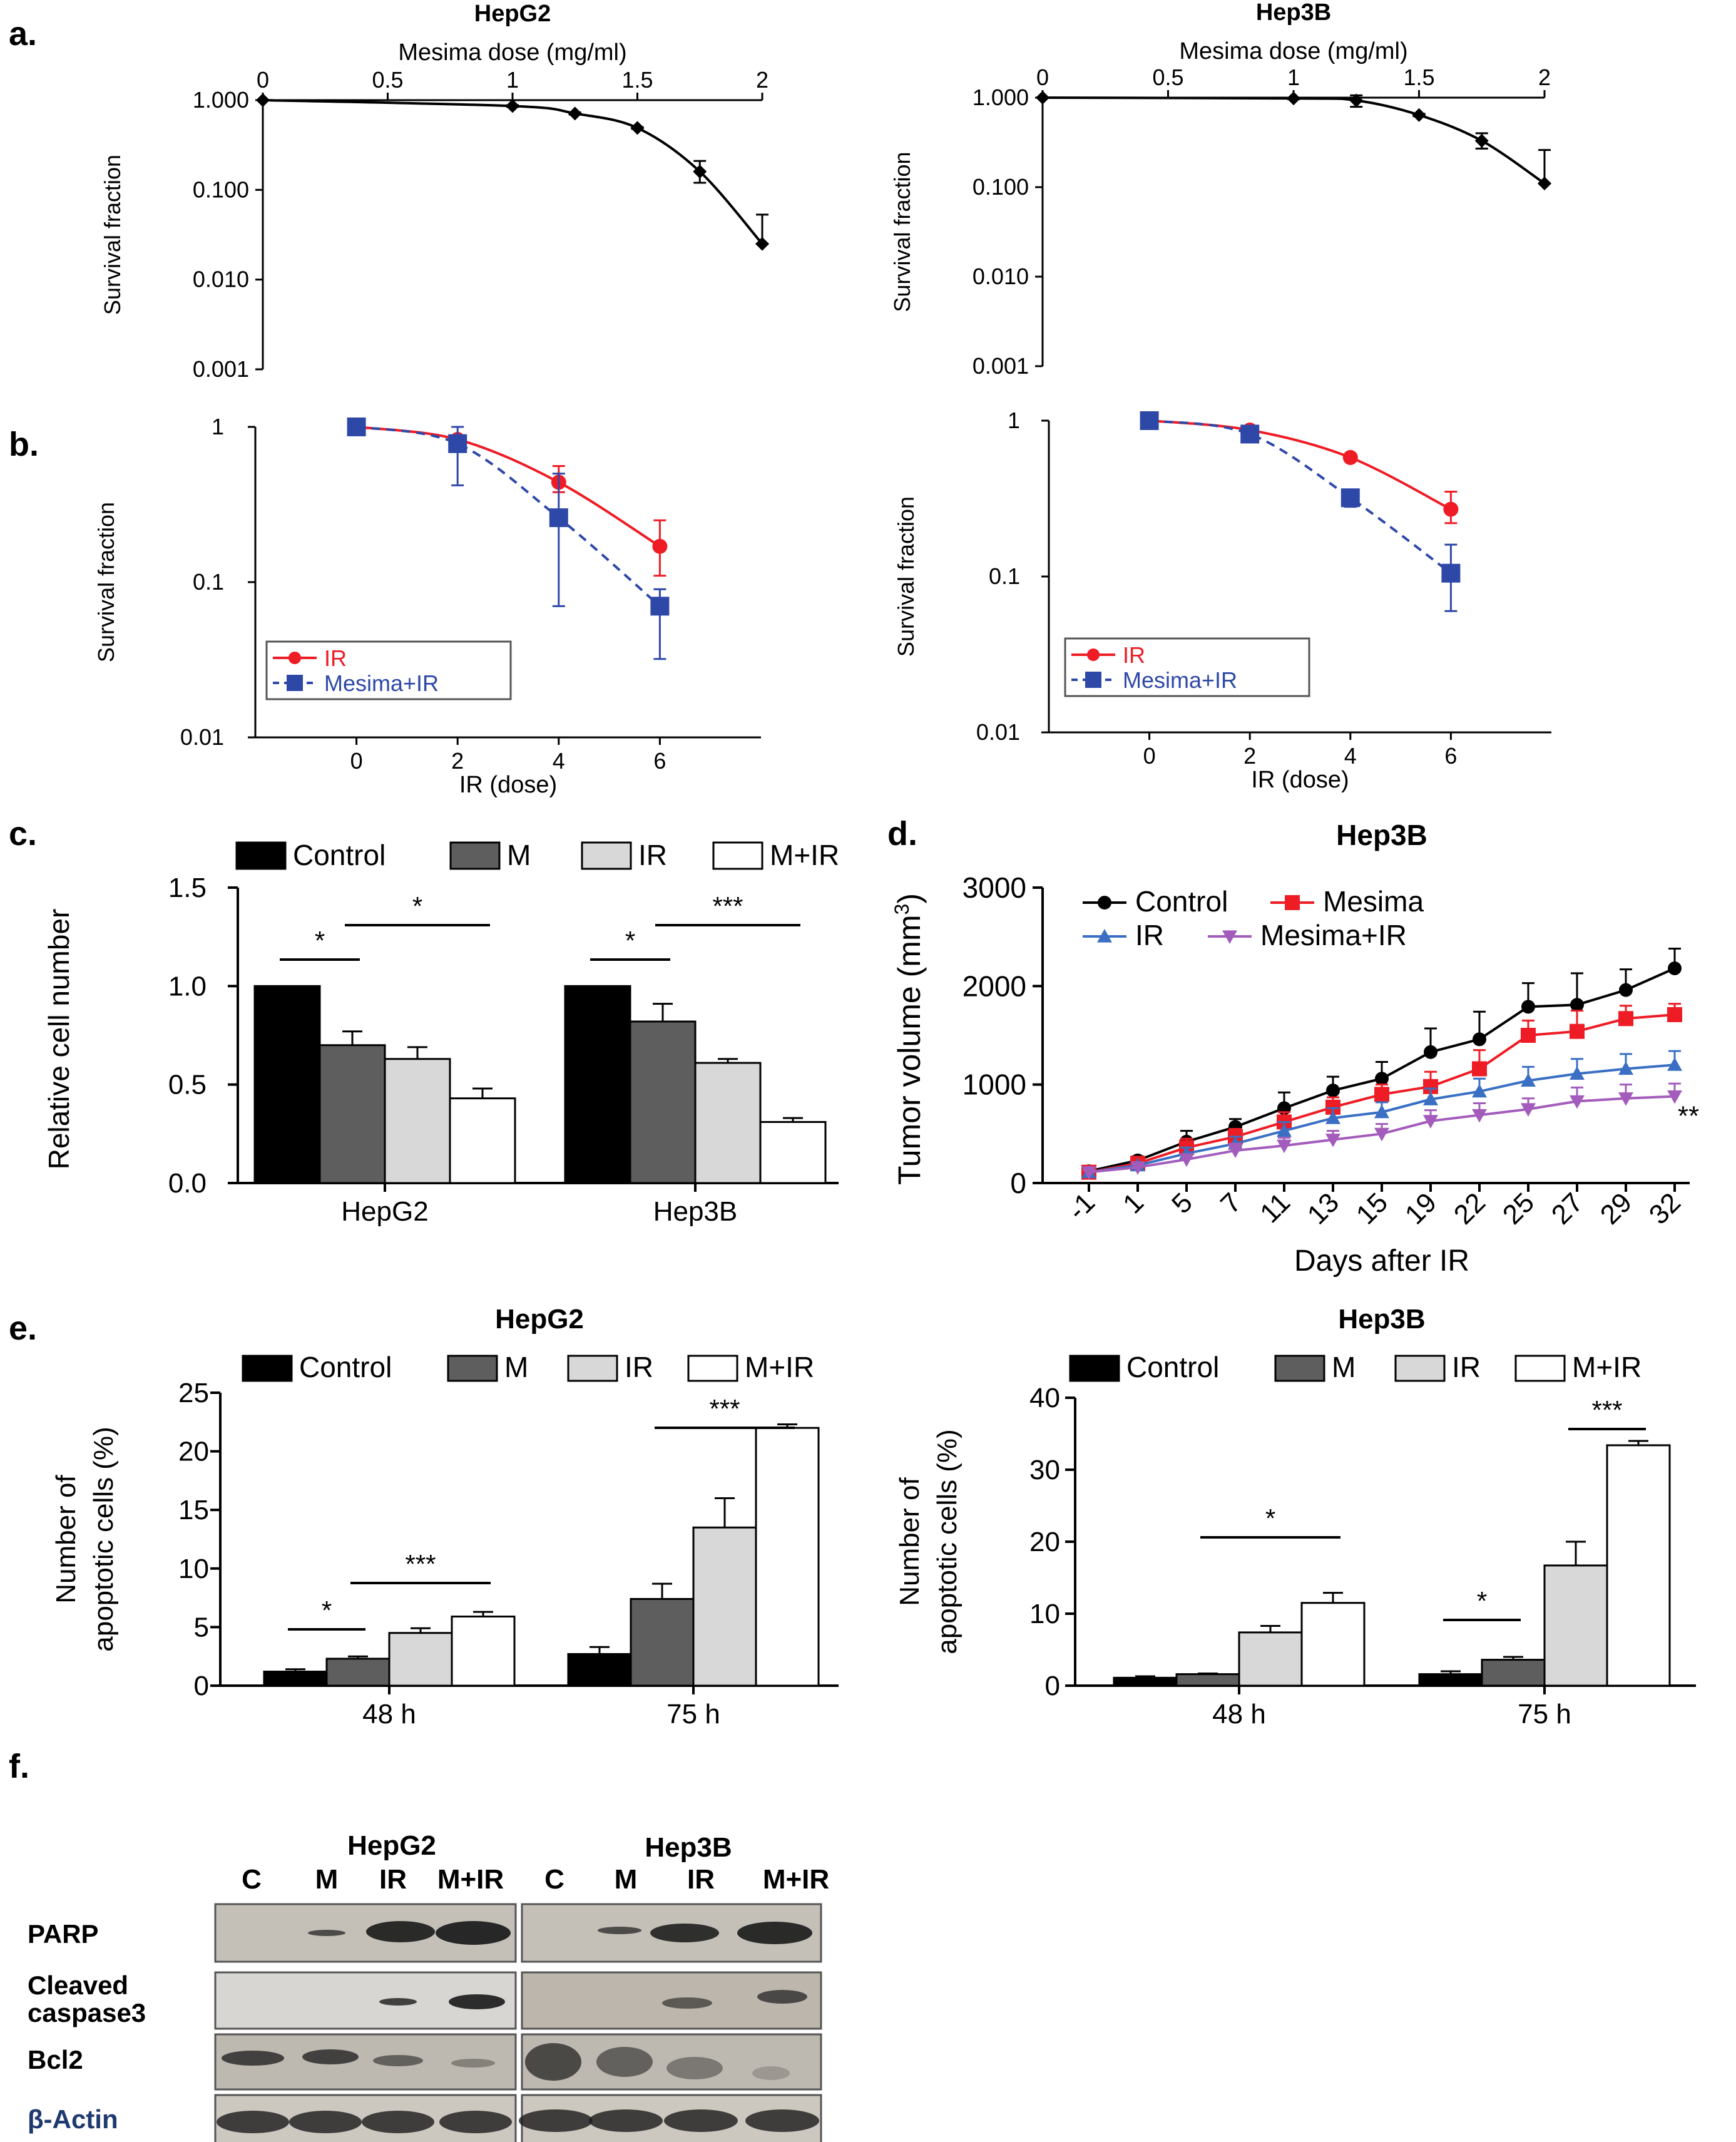  I want to click on x-tick-label: 0.5, so click(387, 80).